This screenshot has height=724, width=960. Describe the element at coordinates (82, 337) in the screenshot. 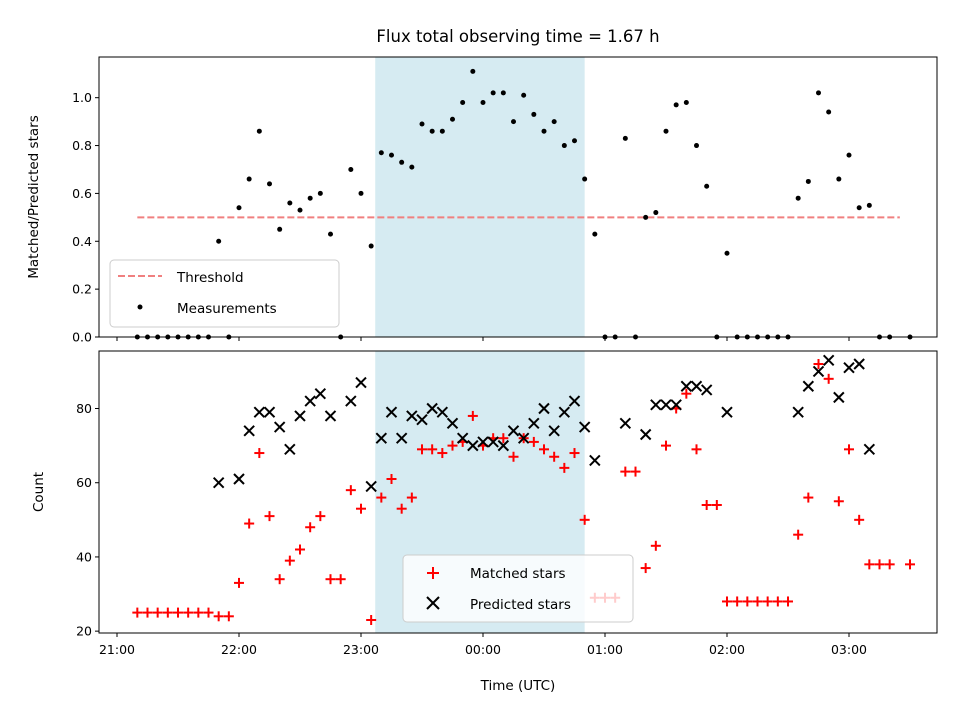

I see `y-tick-label: 0.0` at that location.